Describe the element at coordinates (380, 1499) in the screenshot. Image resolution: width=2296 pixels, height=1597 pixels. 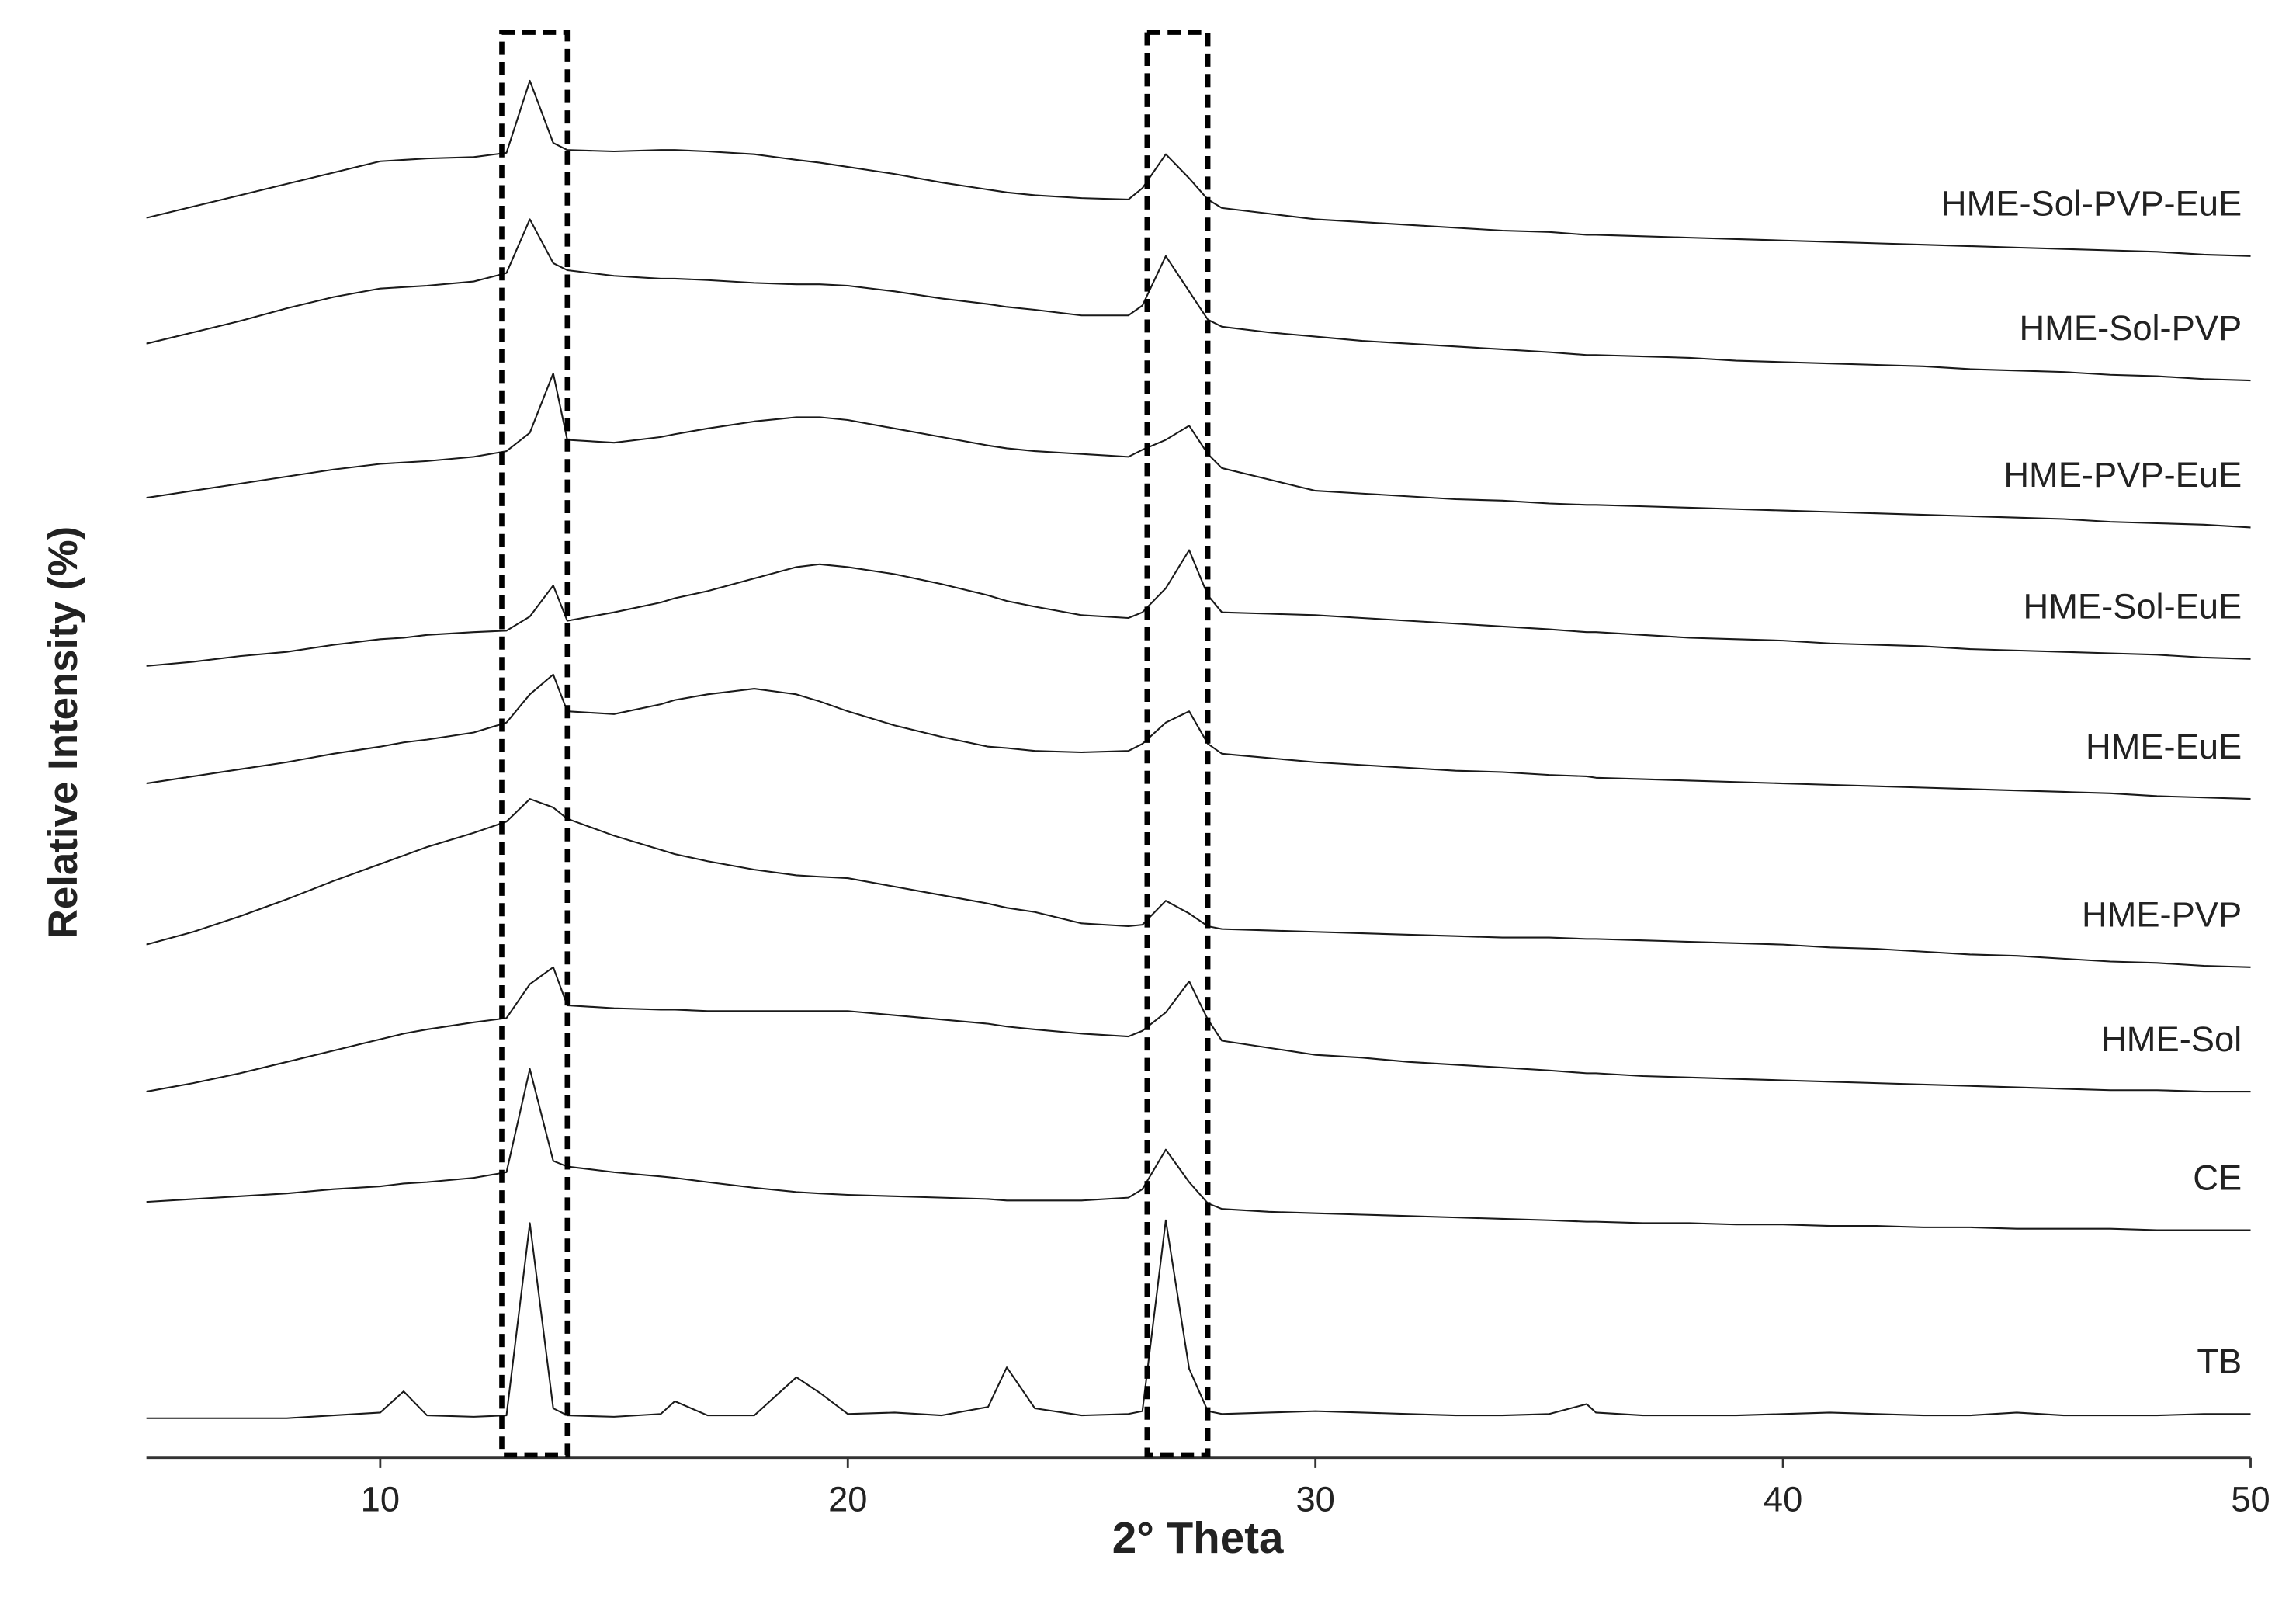
I see `x-tick-label: 10` at that location.